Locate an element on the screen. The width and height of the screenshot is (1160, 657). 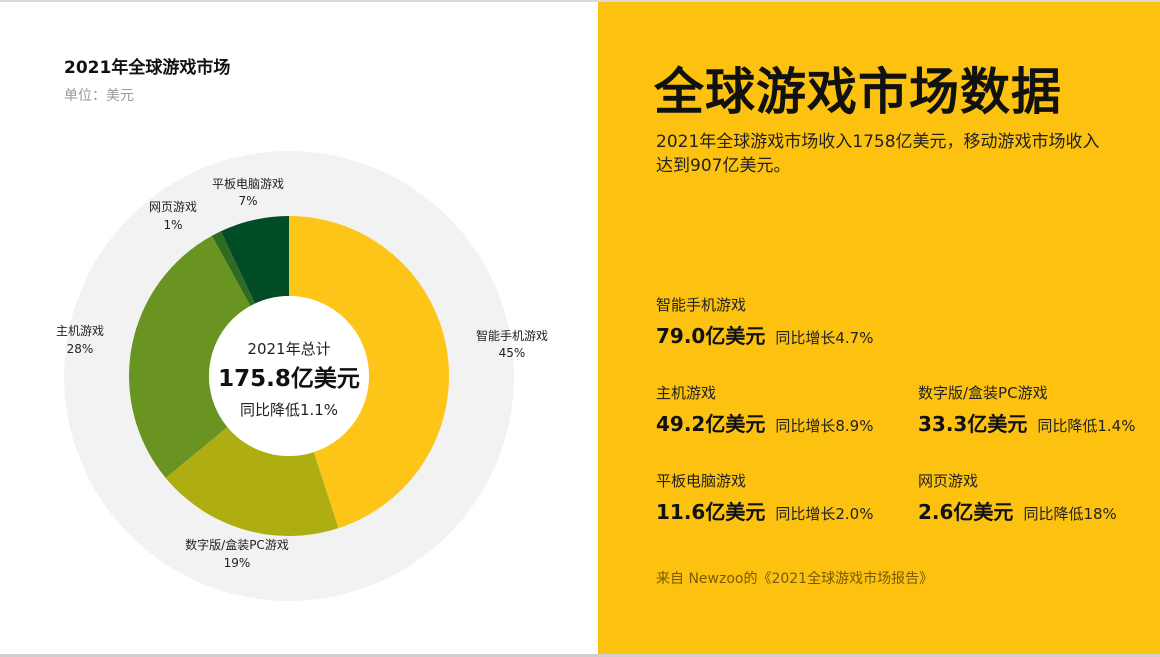
source-note: 来自 Newzoo的《2021全球游戏市场报告》 is located at coordinates (795, 579).